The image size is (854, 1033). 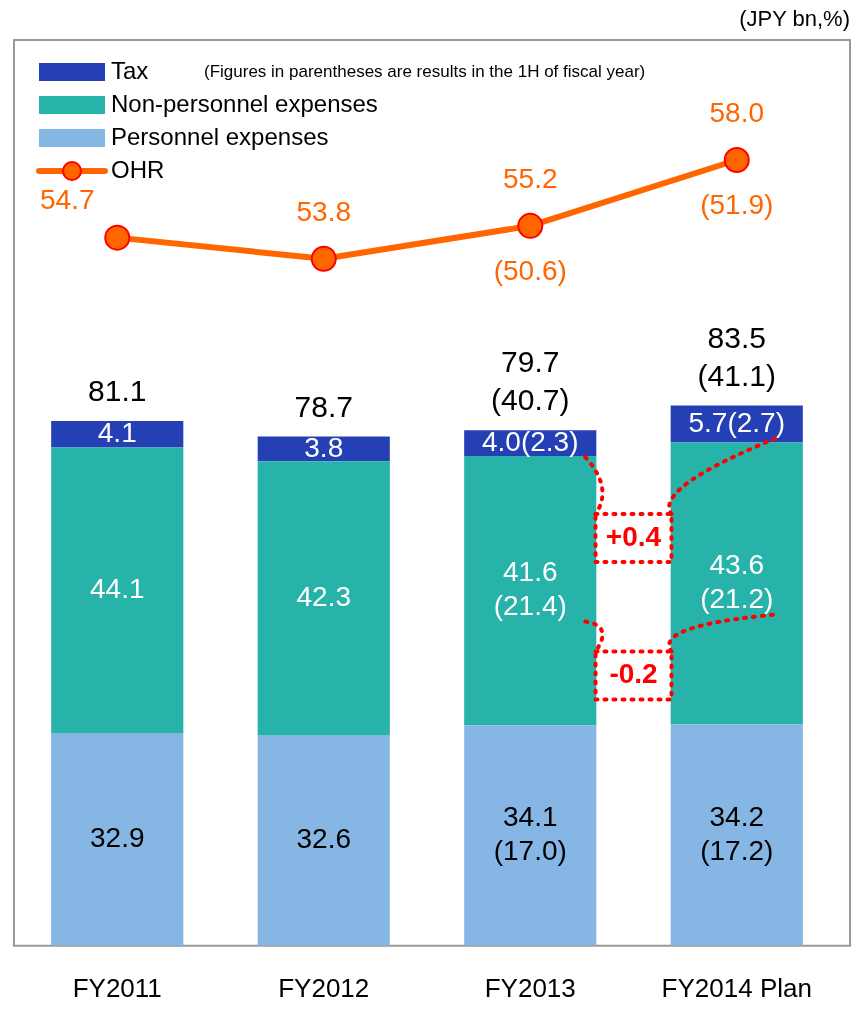 I want to click on data-label: 3.8, so click(x=324, y=447).